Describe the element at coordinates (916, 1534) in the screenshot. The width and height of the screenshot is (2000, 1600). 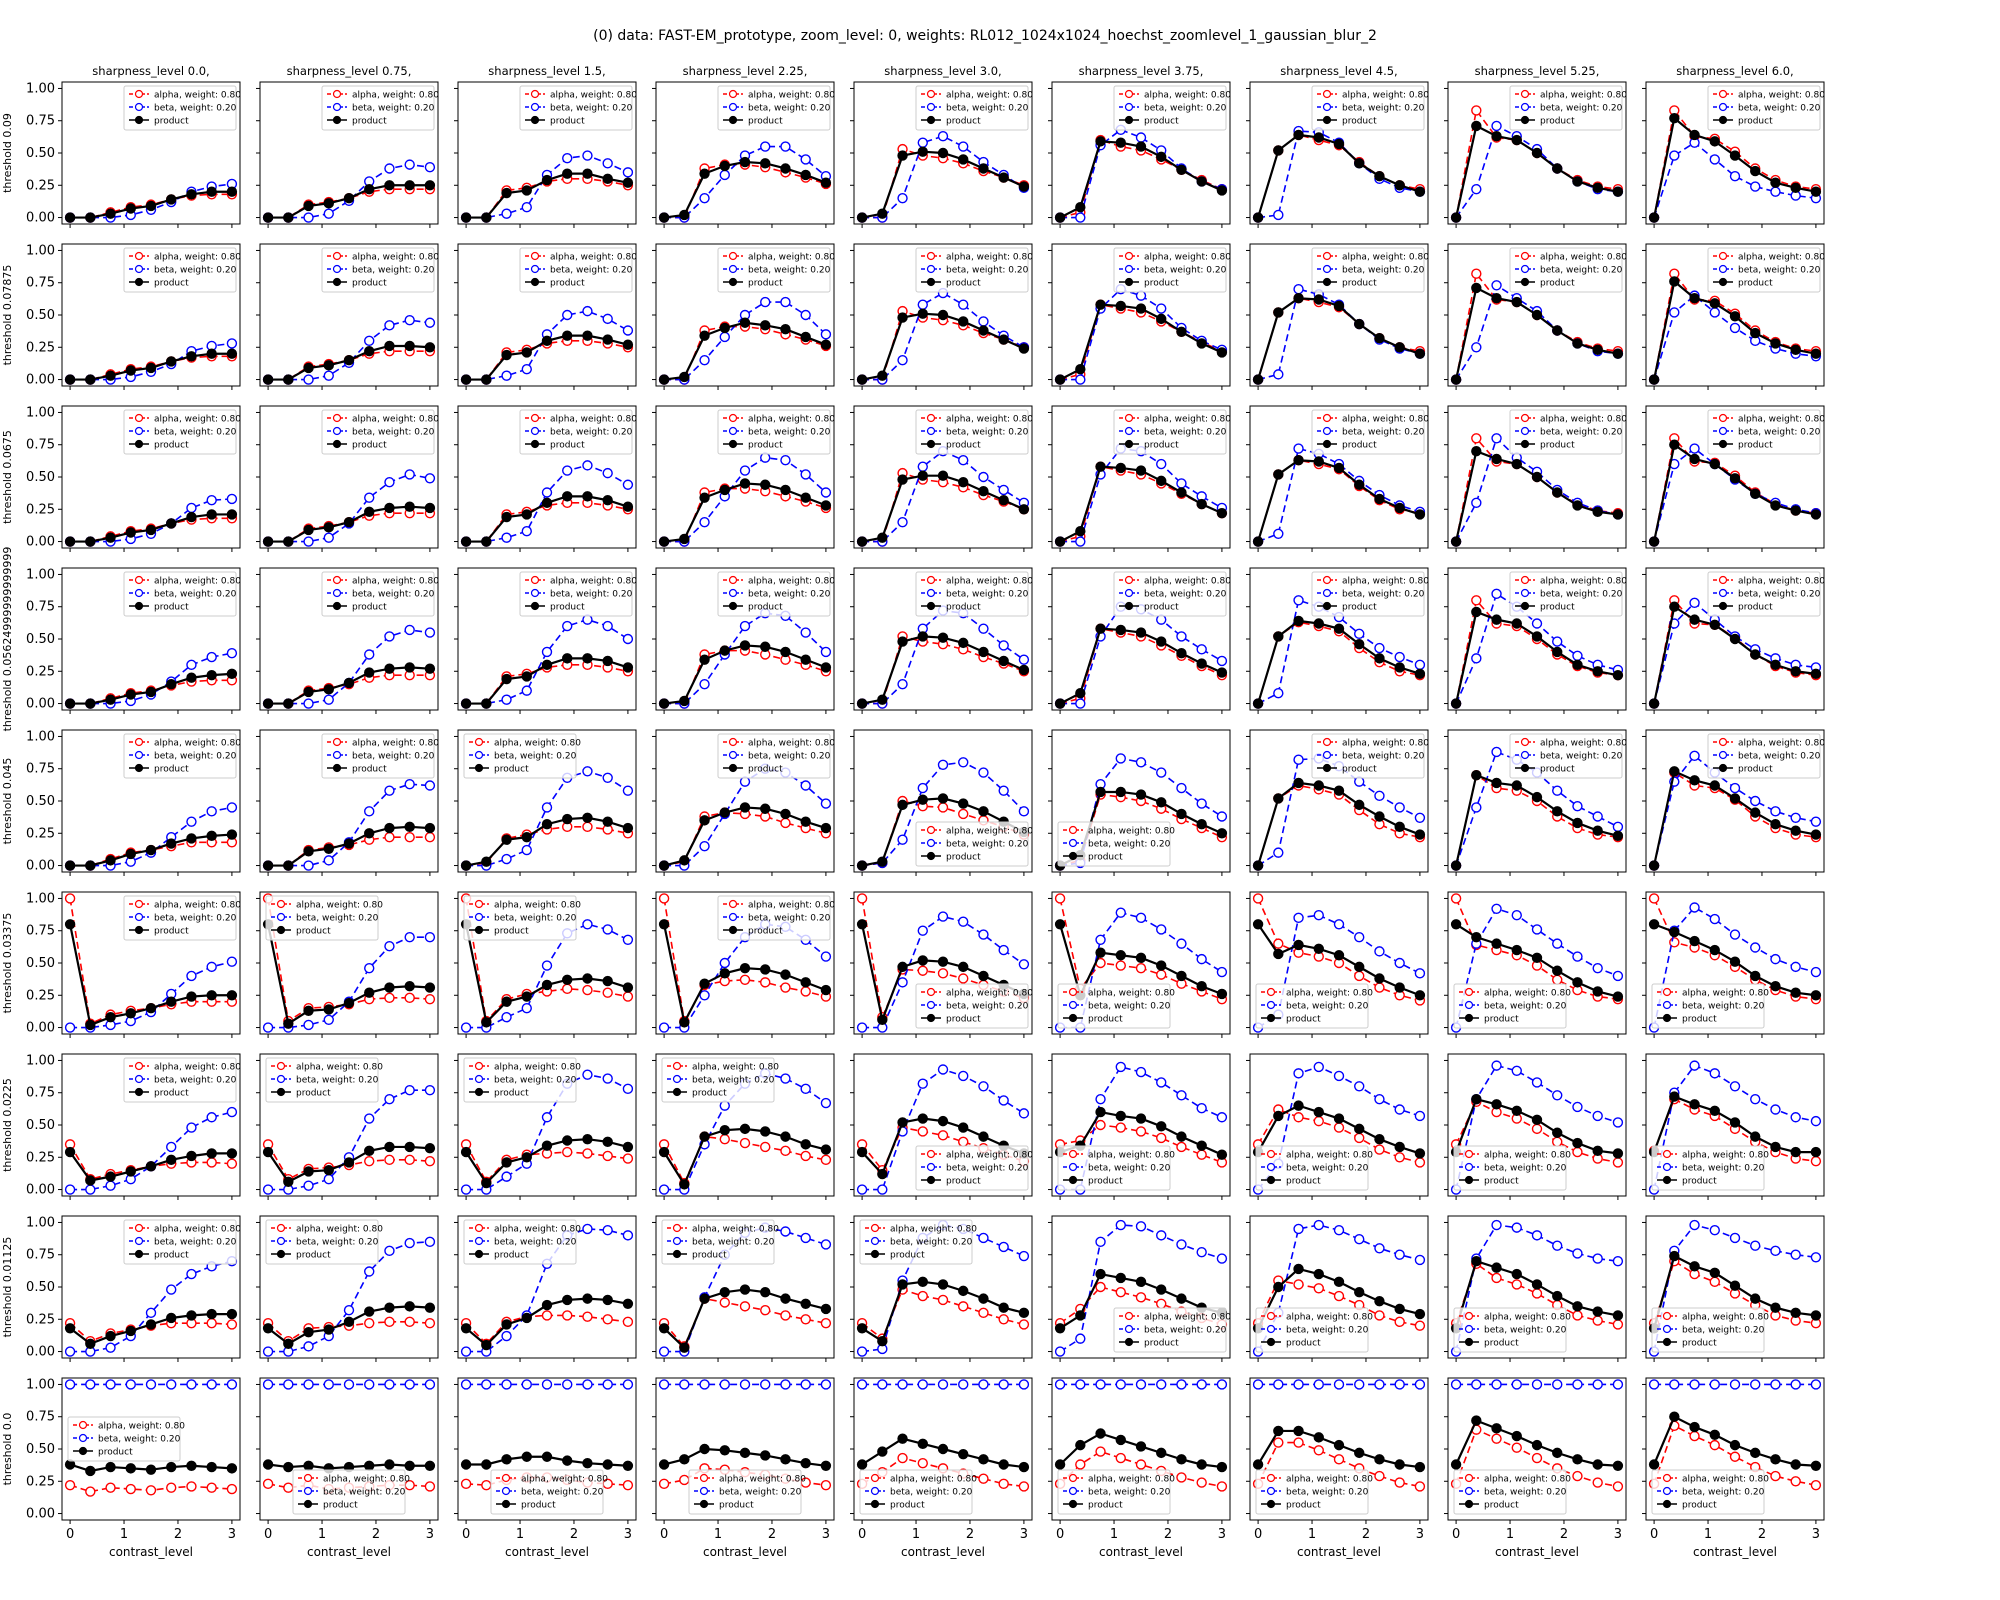
I see `x-tick-label: 1` at that location.